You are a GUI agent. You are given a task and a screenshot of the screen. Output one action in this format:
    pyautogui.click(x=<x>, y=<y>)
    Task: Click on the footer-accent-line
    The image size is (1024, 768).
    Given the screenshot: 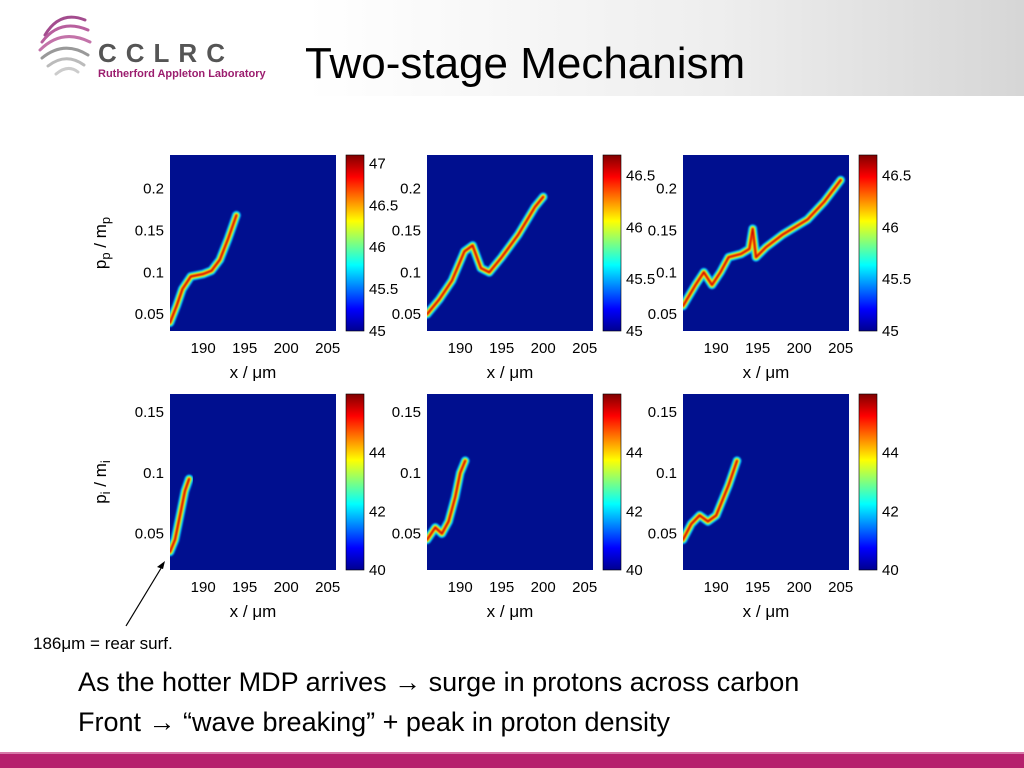 What is the action you would take?
    pyautogui.click(x=512, y=753)
    